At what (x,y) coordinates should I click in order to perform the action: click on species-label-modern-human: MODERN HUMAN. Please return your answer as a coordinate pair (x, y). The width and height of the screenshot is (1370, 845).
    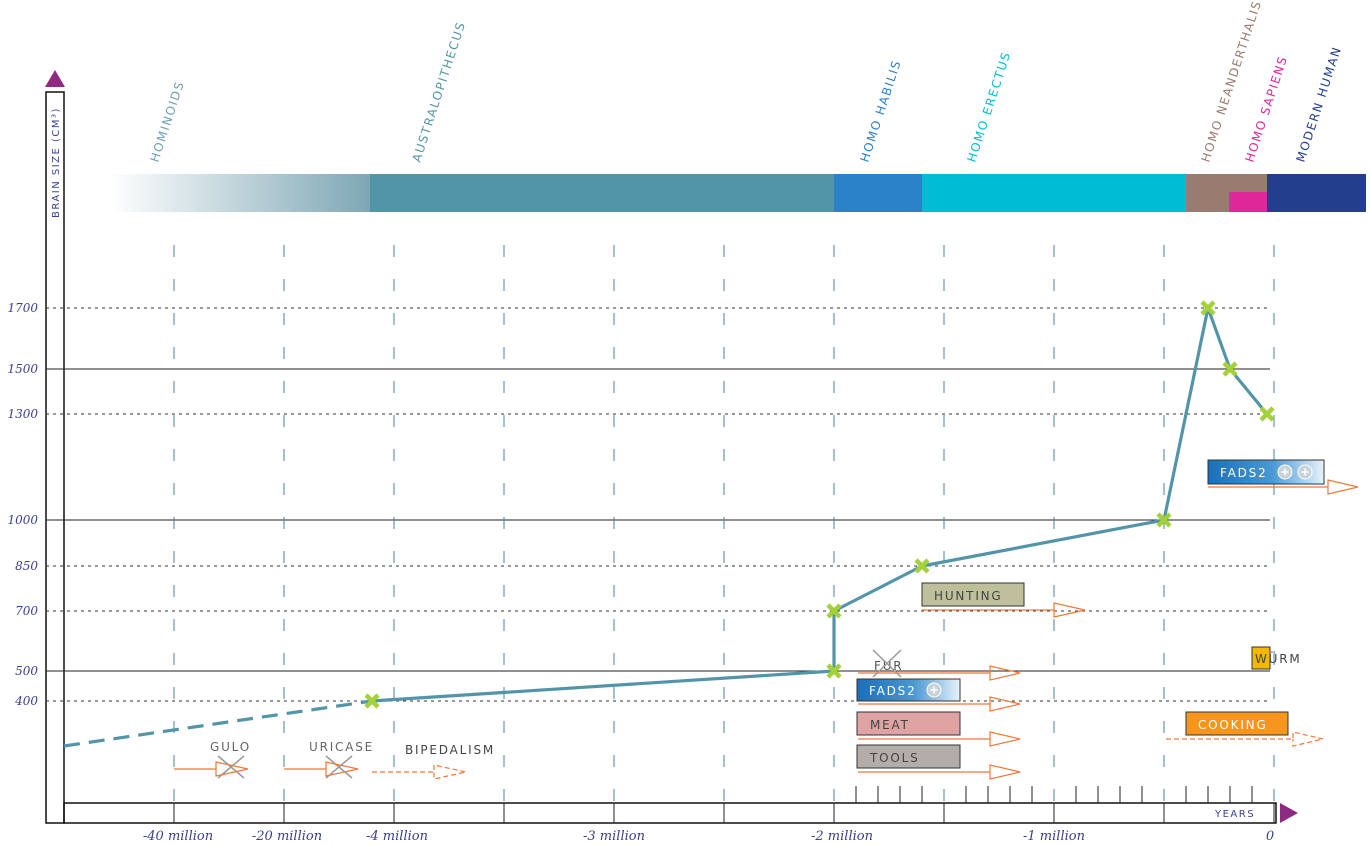
    Looking at the image, I should click on (1319, 104).